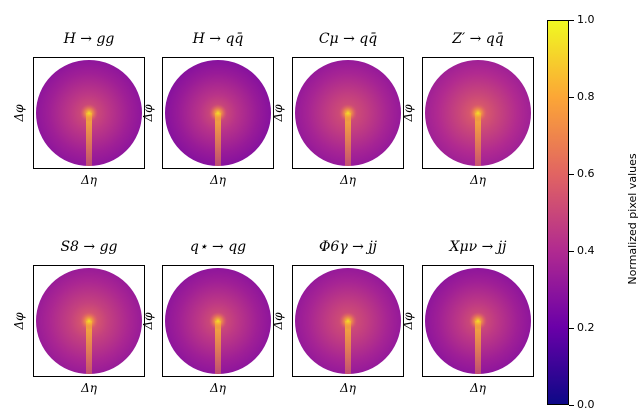  Describe the element at coordinates (89, 247) in the screenshot. I see `panel-title: S8 → gg` at that location.